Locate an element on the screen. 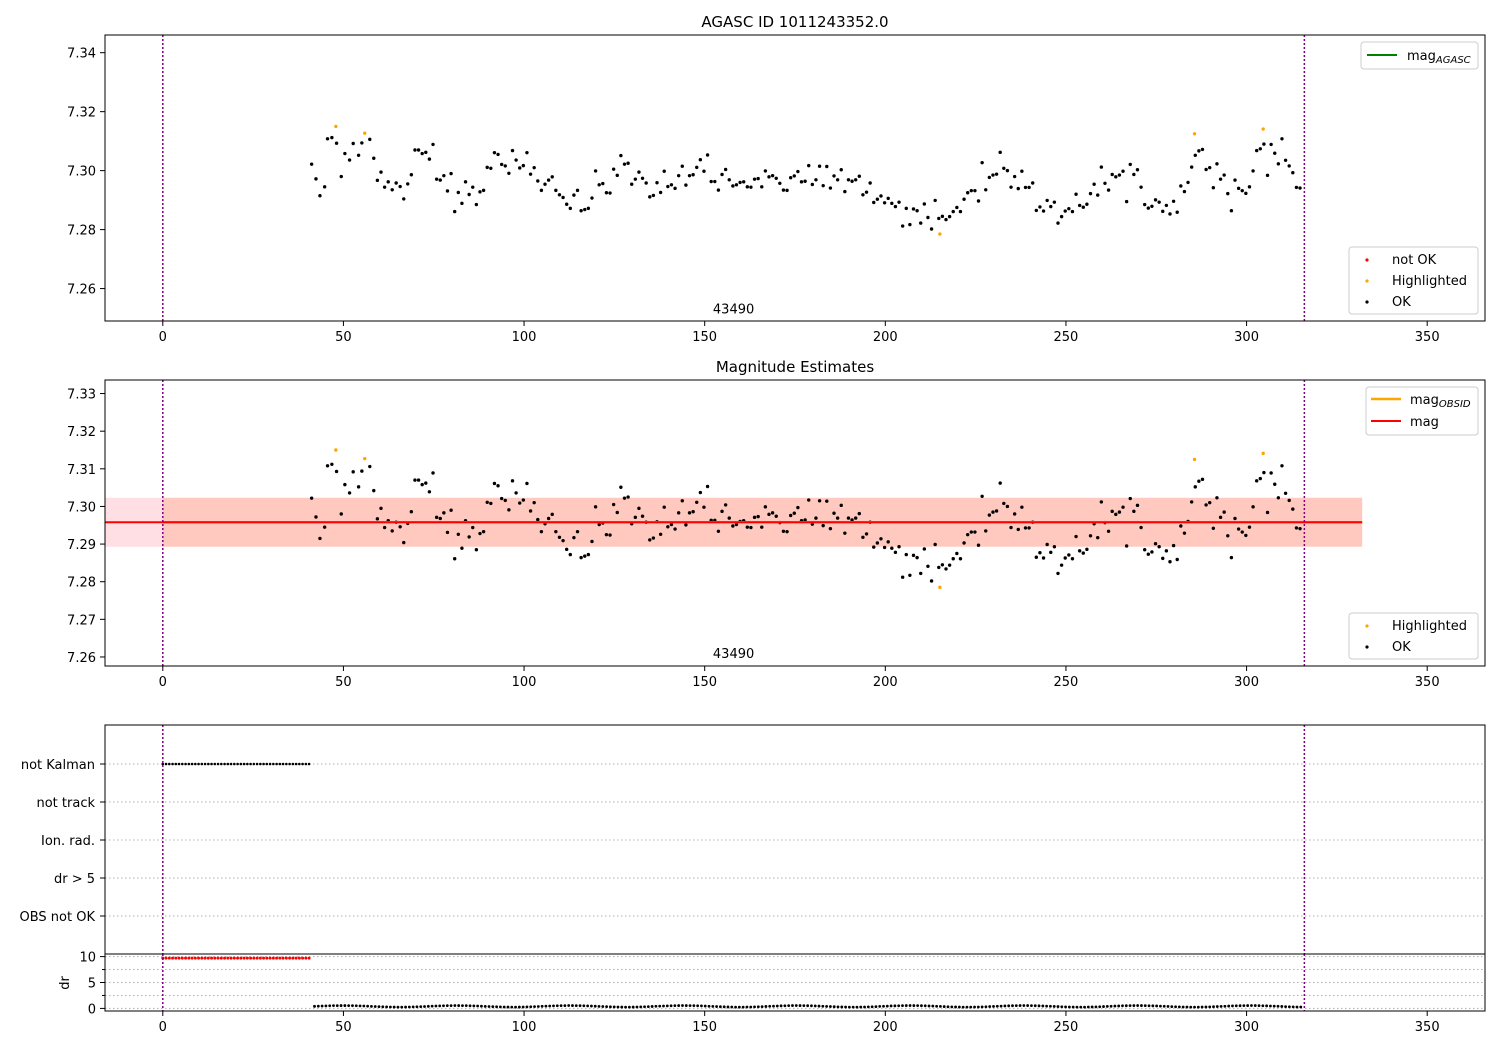 The width and height of the screenshot is (1500, 1050). highlighted-point is located at coordinates (1194, 134).